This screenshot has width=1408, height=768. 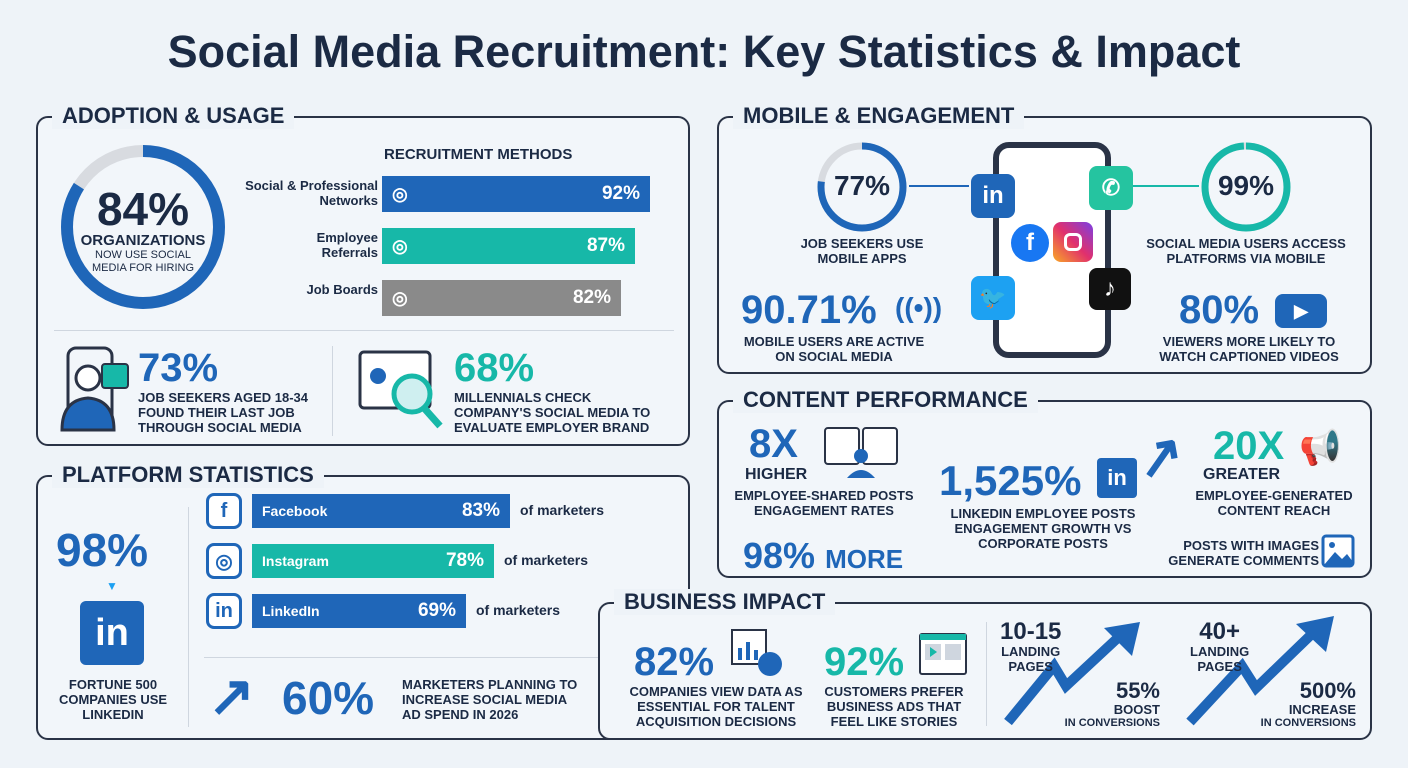 What do you see at coordinates (1136, 709) in the screenshot?
I see `caption: BOOST` at bounding box center [1136, 709].